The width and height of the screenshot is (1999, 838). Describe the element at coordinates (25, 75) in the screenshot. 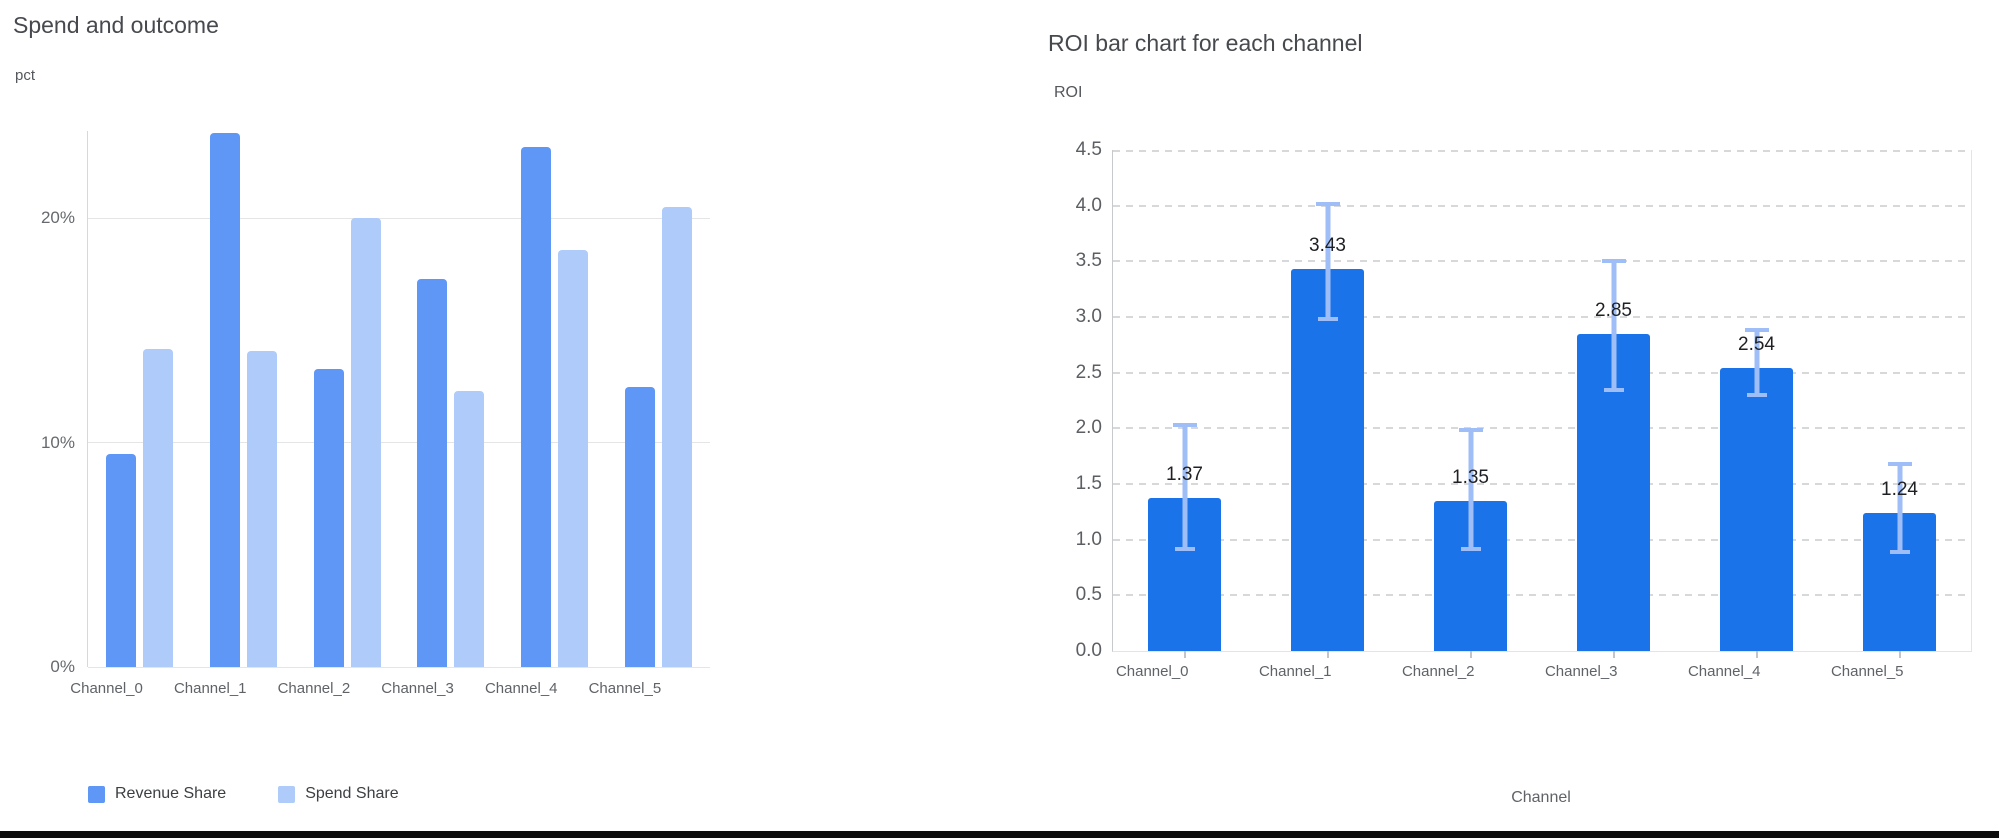

I see `y-axis-unit-label: pct` at that location.